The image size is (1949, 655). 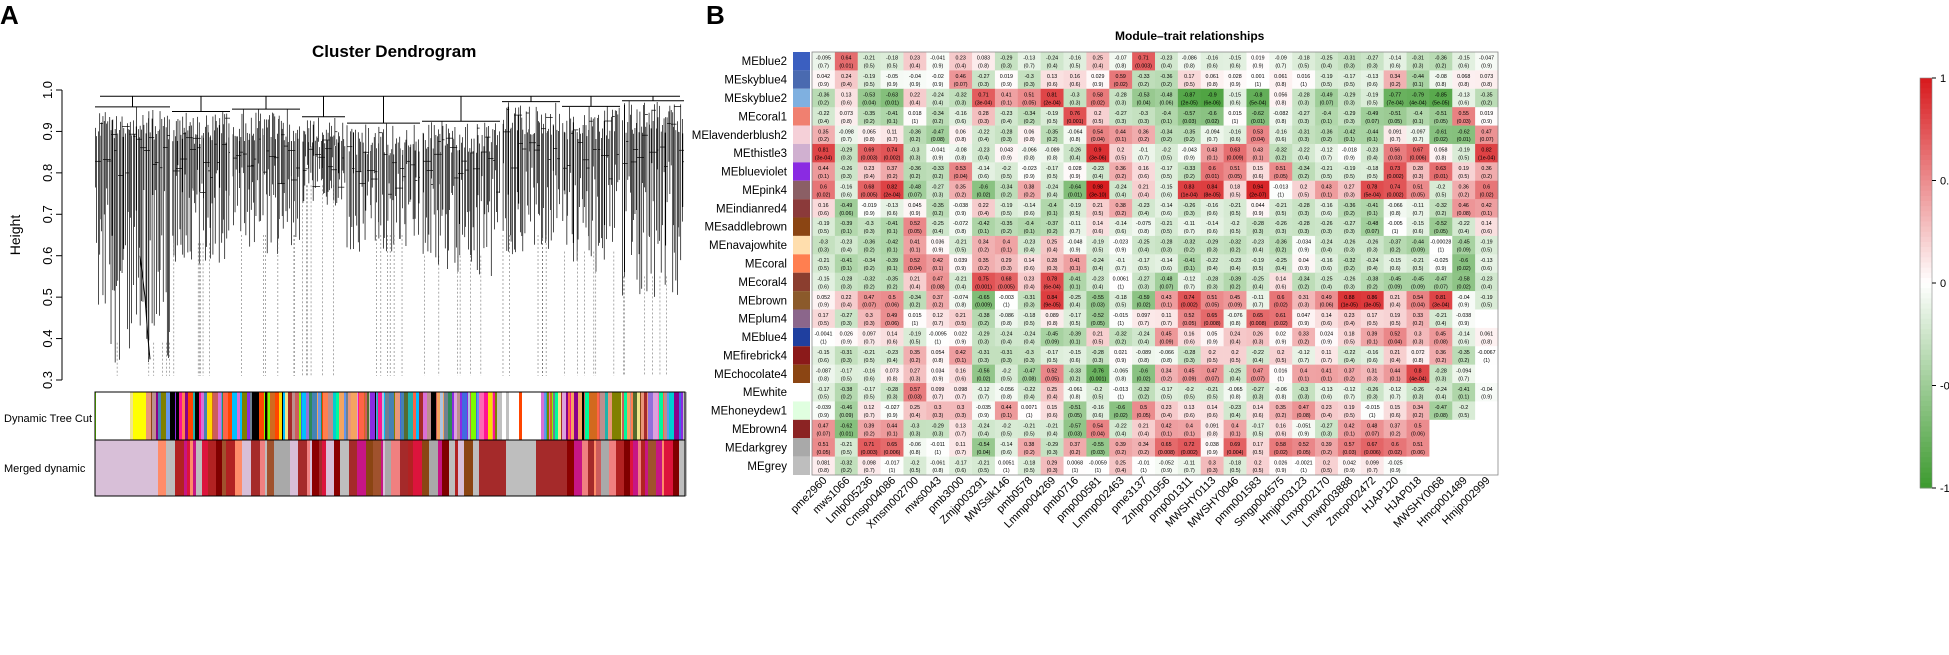 What do you see at coordinates (1060, 495) in the screenshot?
I see `trait-column-label: pmb0716` at bounding box center [1060, 495].